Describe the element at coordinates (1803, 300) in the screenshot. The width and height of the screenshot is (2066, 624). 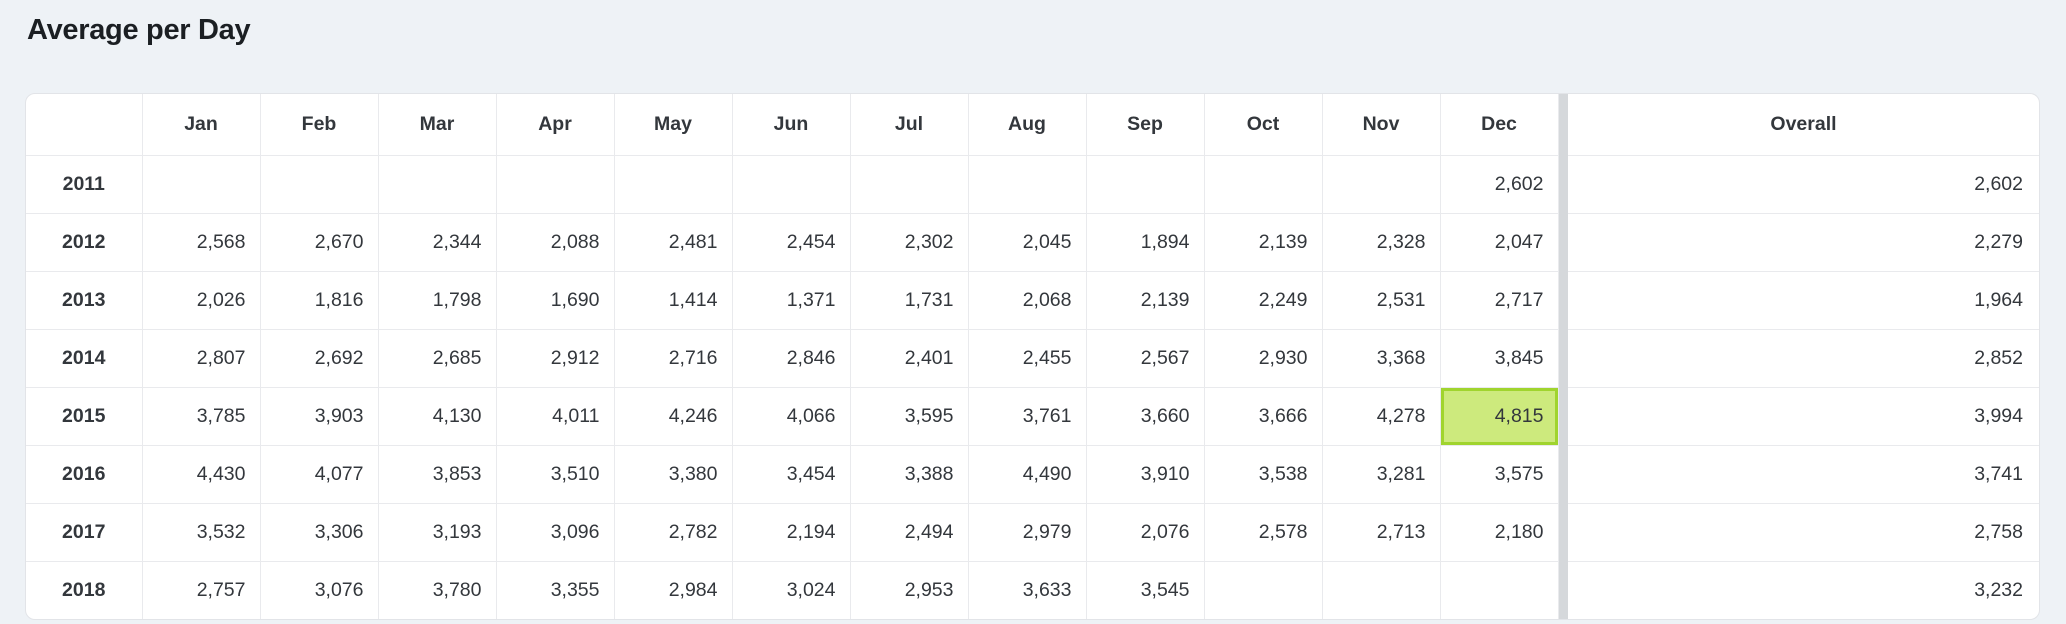
I see `overall-cell-2013: 1,964` at that location.